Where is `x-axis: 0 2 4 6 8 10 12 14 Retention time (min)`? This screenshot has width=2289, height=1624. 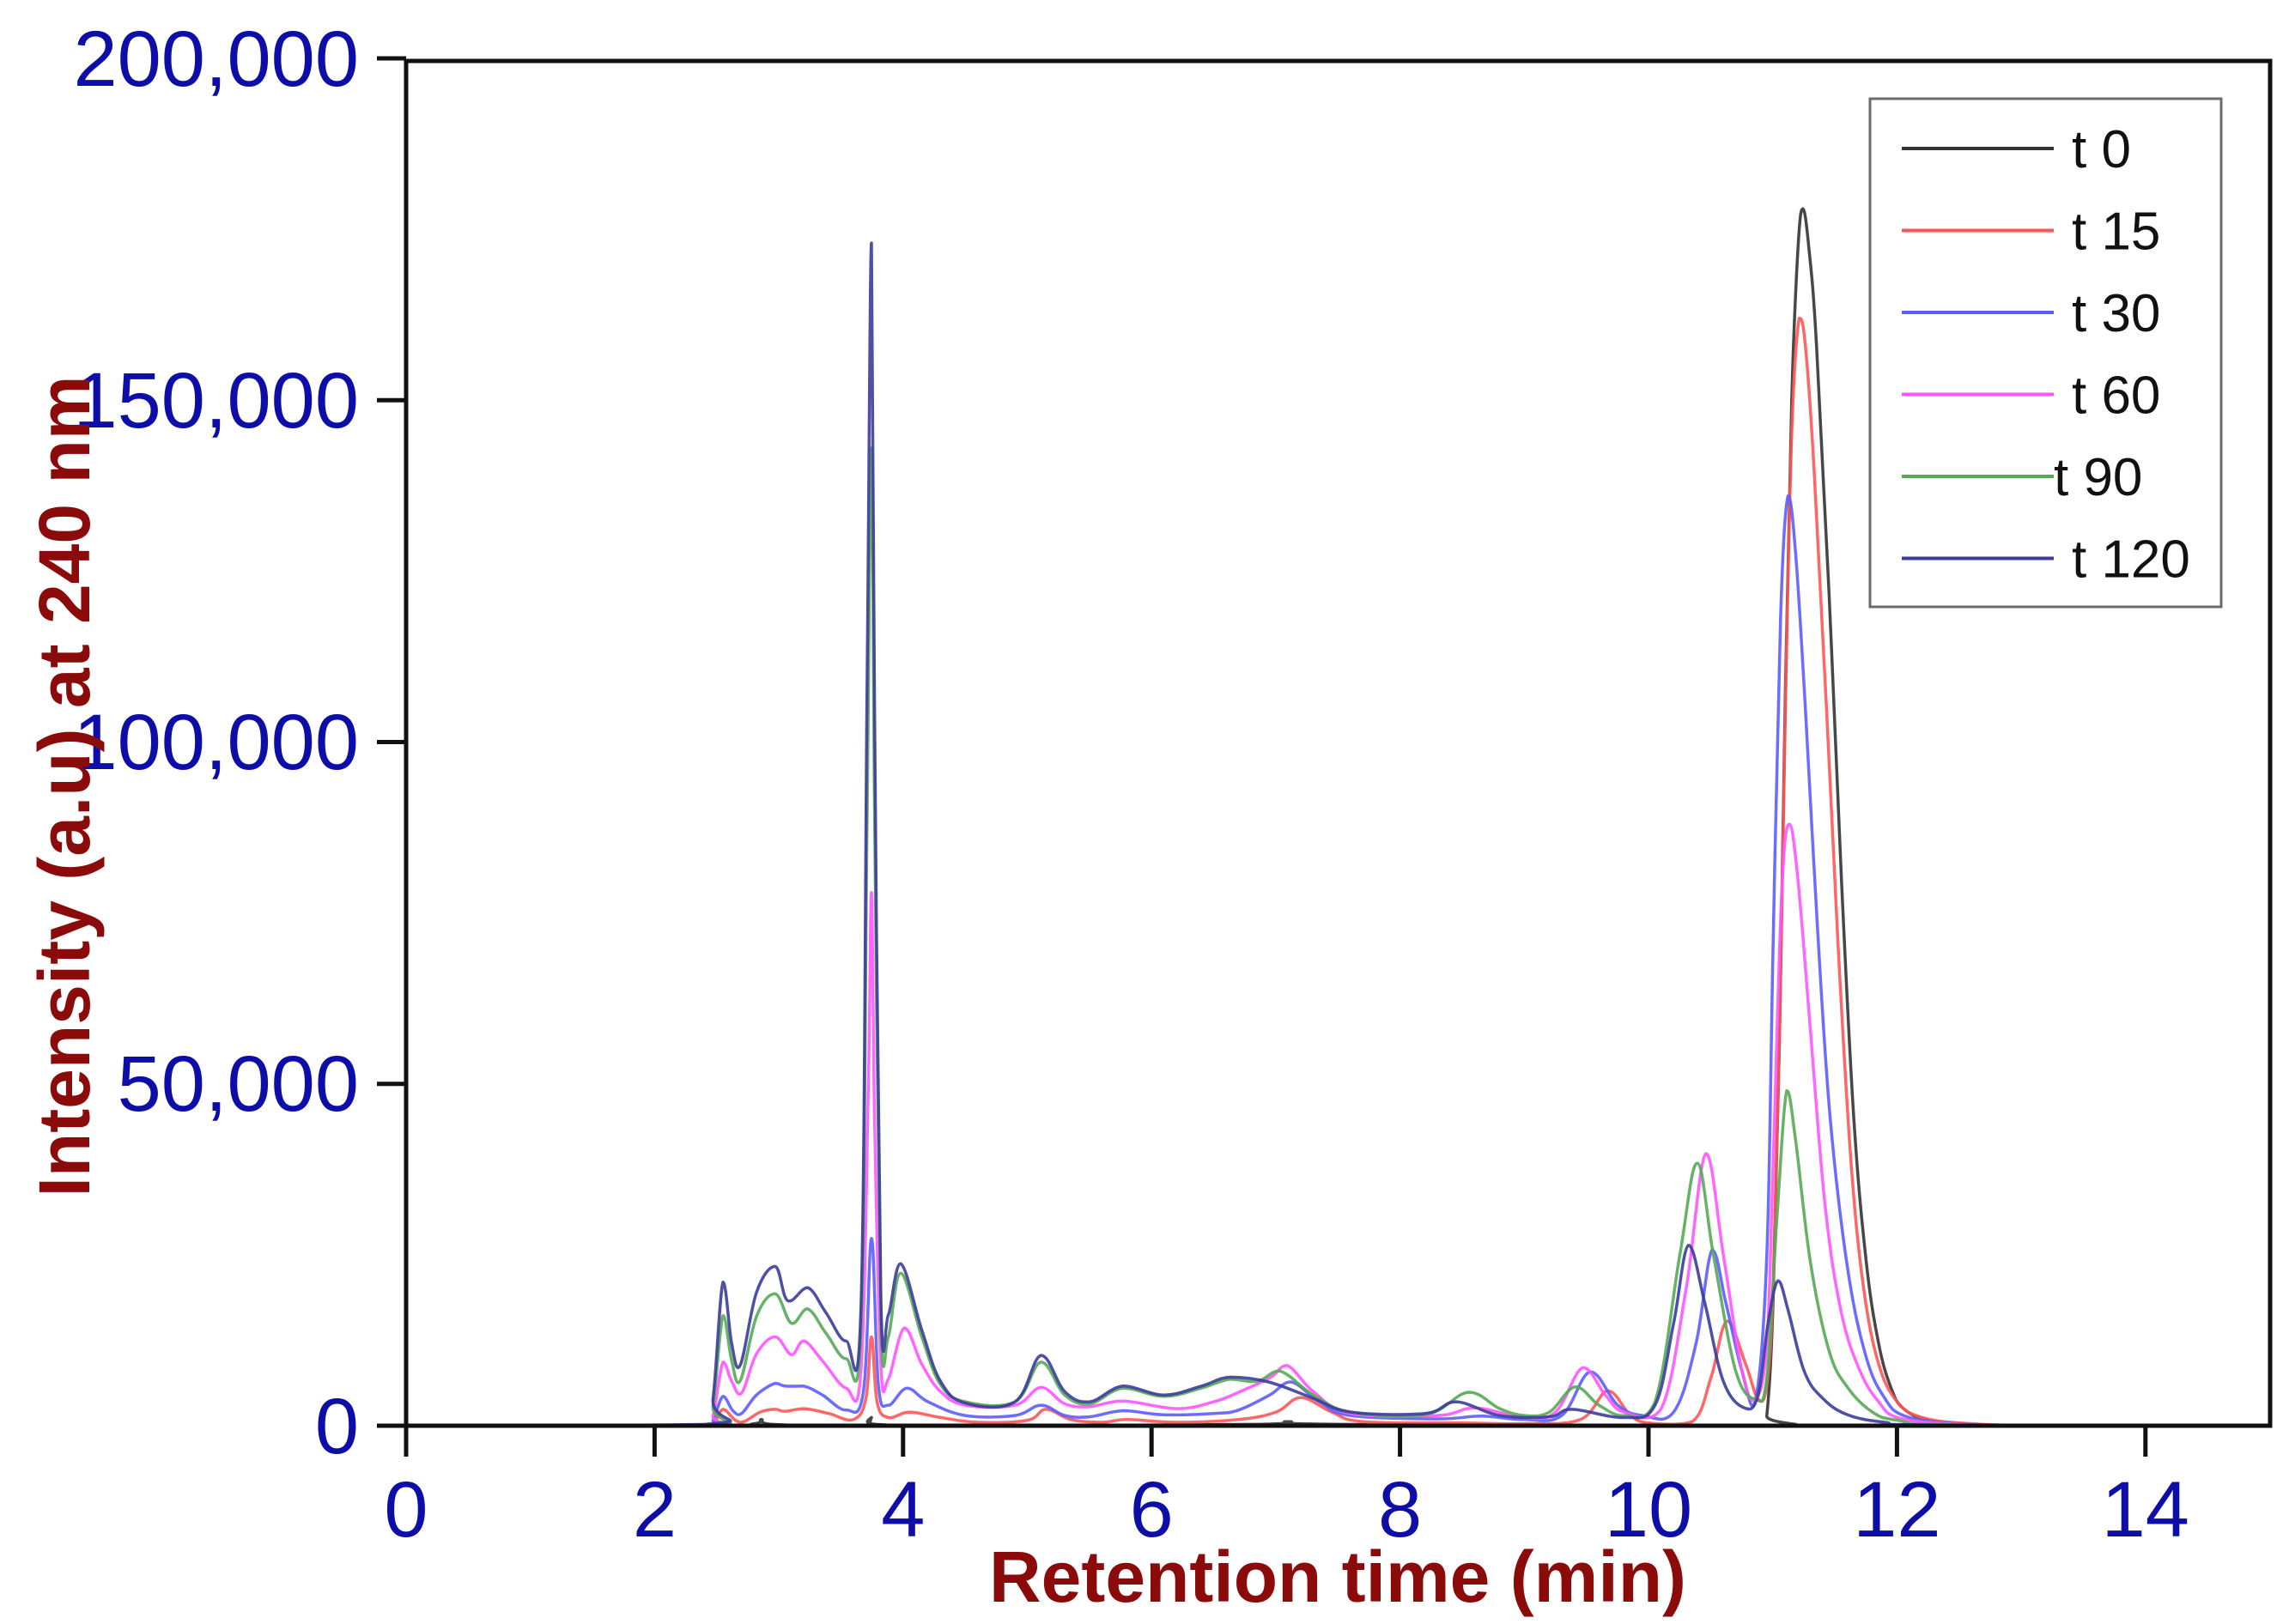
x-axis: 0 2 4 6 8 10 12 14 Retention time (min) is located at coordinates (1286, 1521).